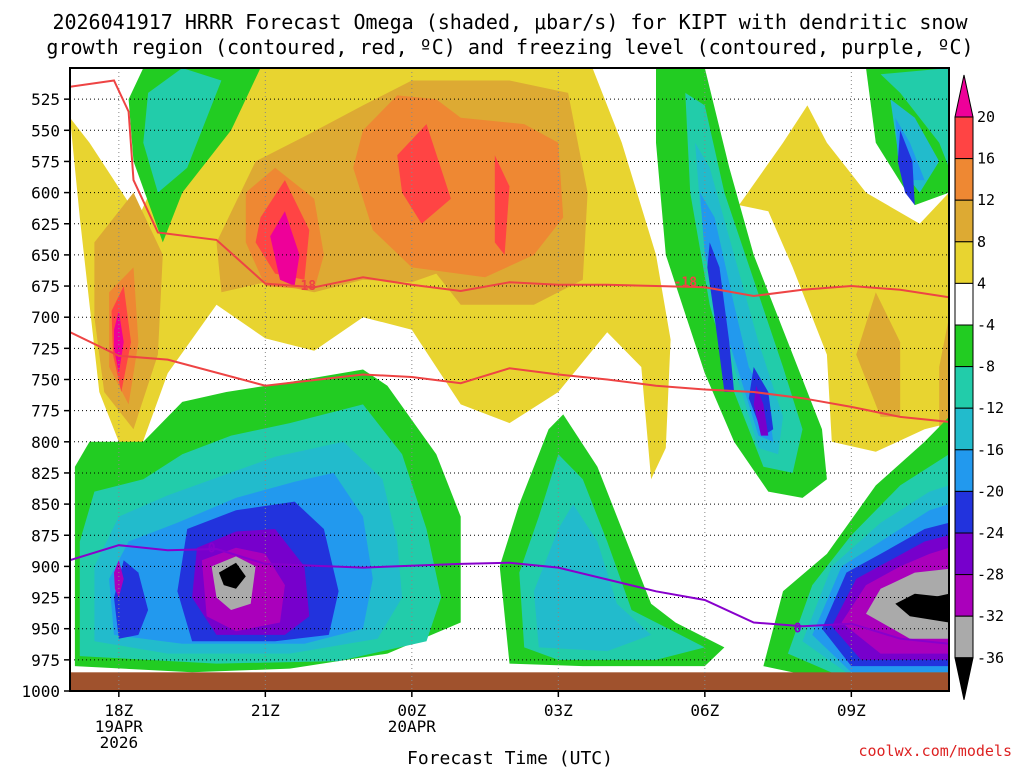 Image resolution: width=1024 pixels, height=768 pixels. Describe the element at coordinates (212, 549) in the screenshot. I see `freezing-level-label-0: 0` at that location.